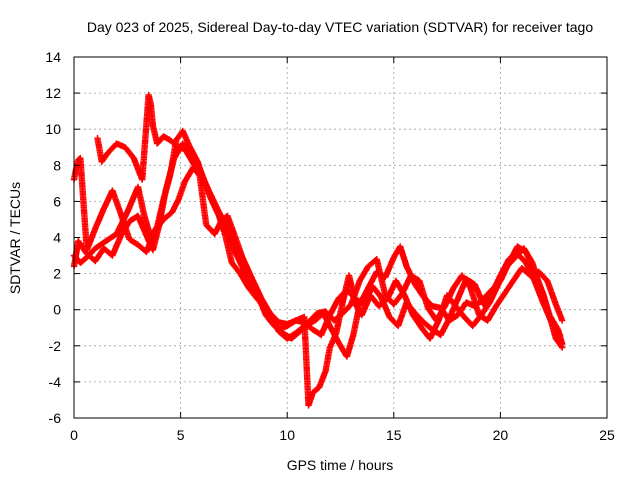 The image size is (640, 480). I want to click on x-tick-label: 20, so click(501, 435).